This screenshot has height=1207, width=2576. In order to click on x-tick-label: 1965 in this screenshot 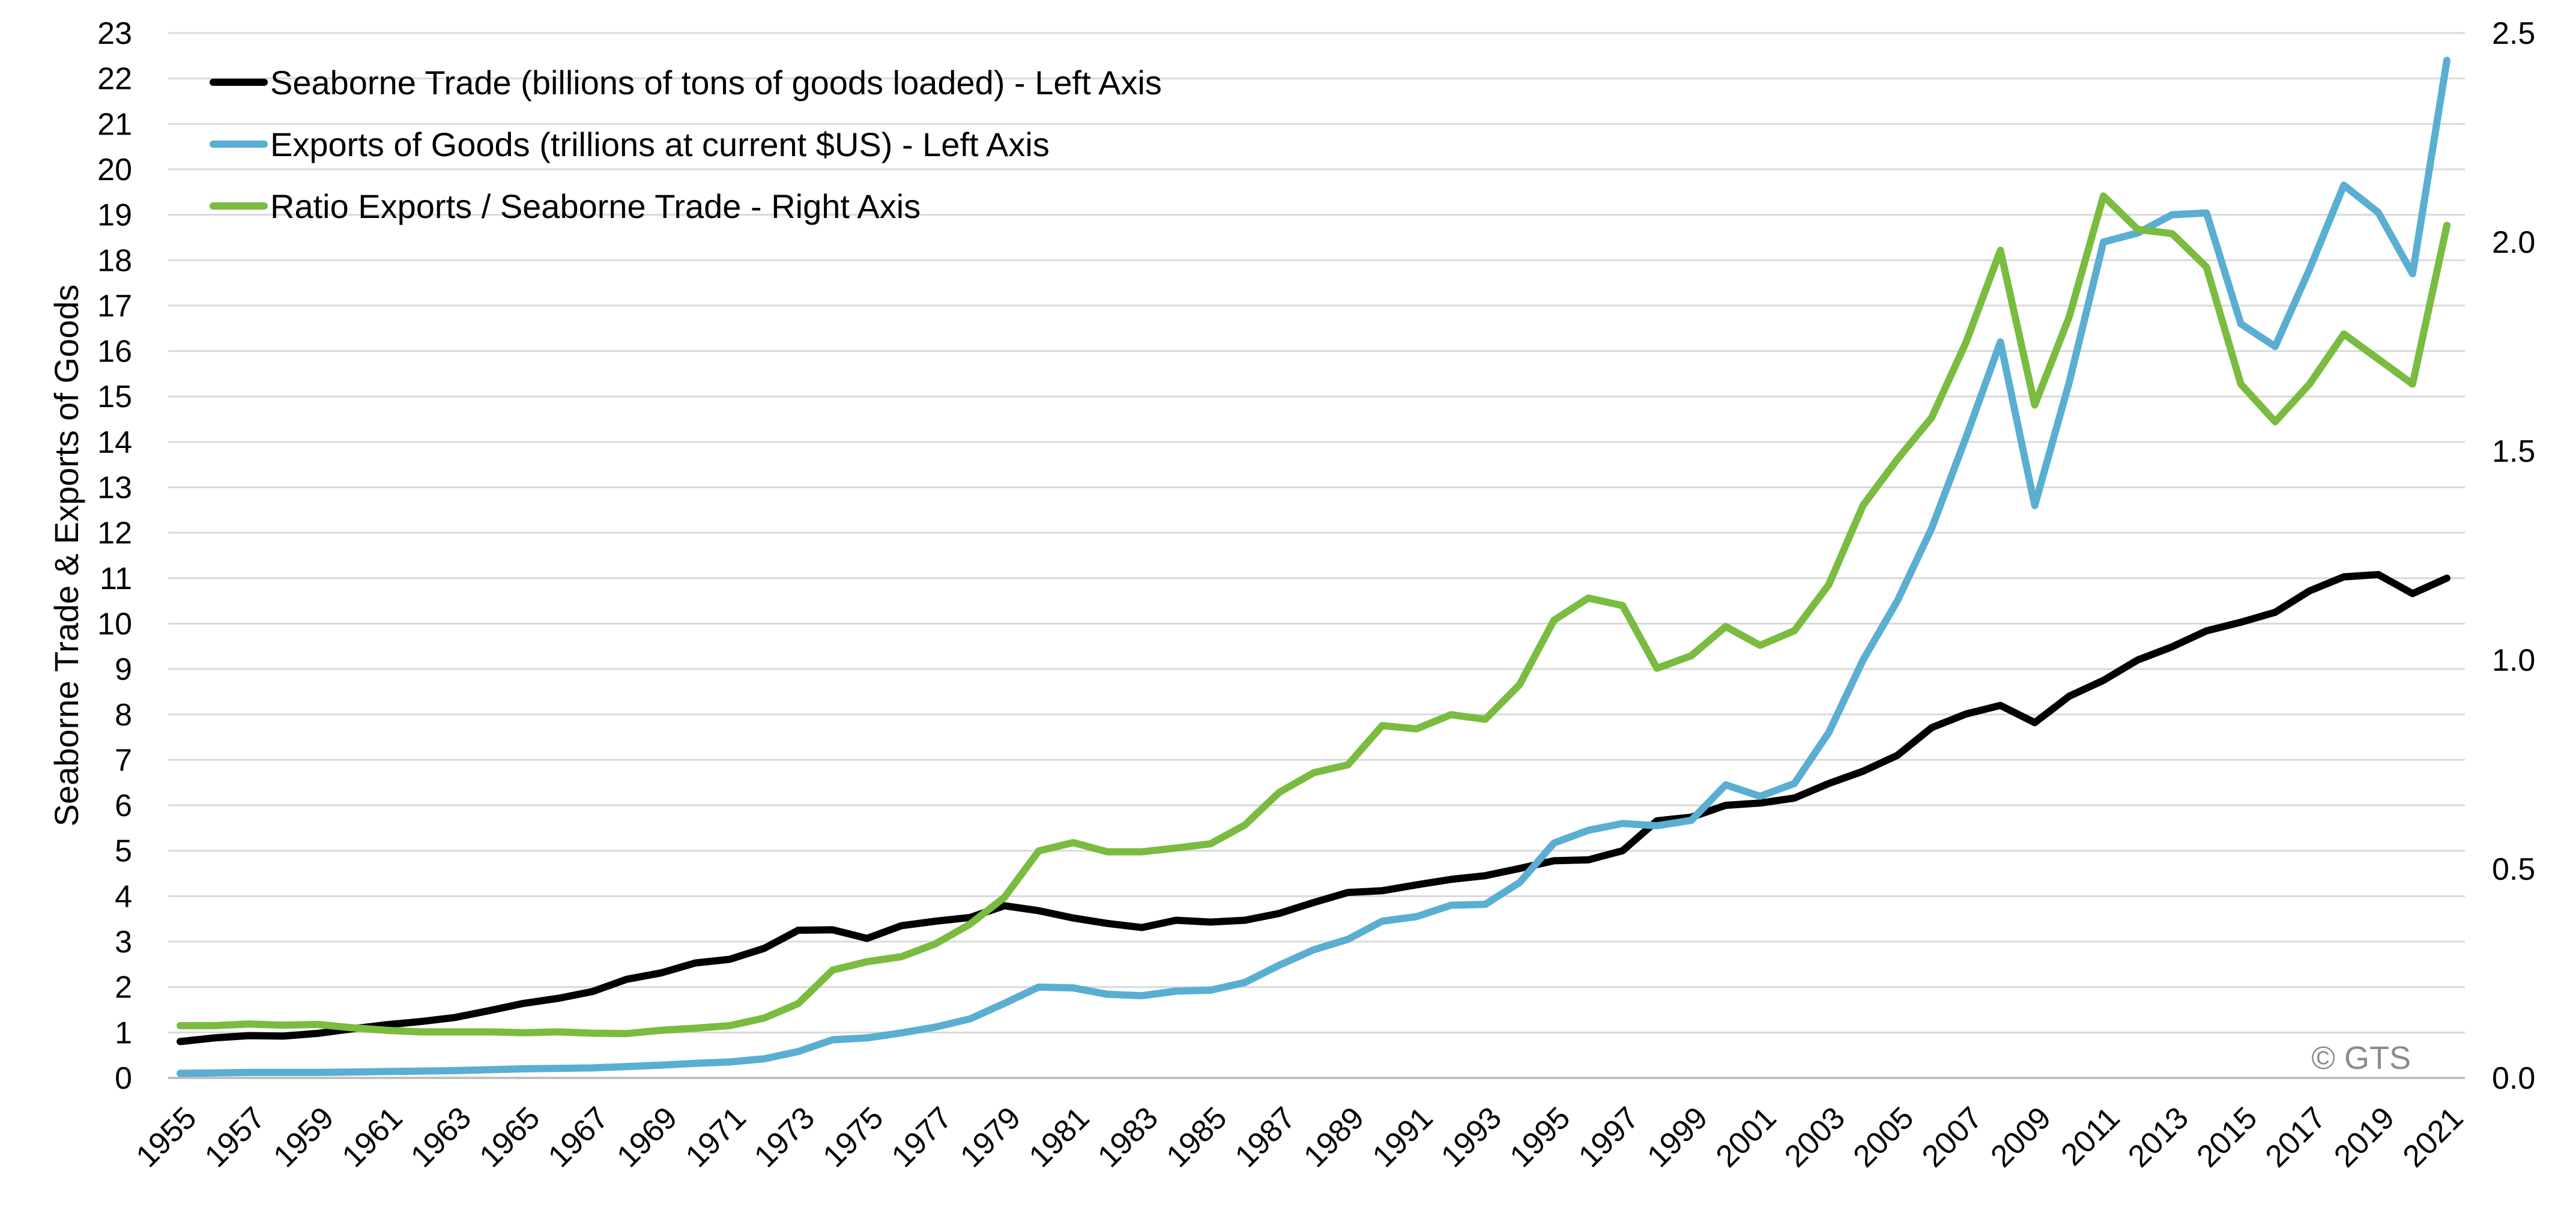, I will do `click(510, 1137)`.